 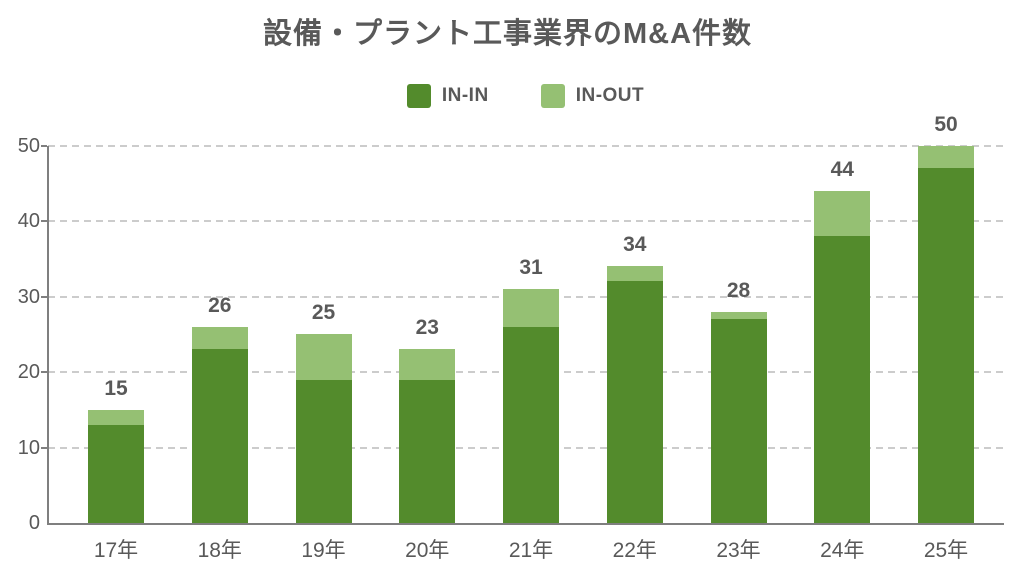 I want to click on y-tick-label-0: 0, so click(x=34, y=523).